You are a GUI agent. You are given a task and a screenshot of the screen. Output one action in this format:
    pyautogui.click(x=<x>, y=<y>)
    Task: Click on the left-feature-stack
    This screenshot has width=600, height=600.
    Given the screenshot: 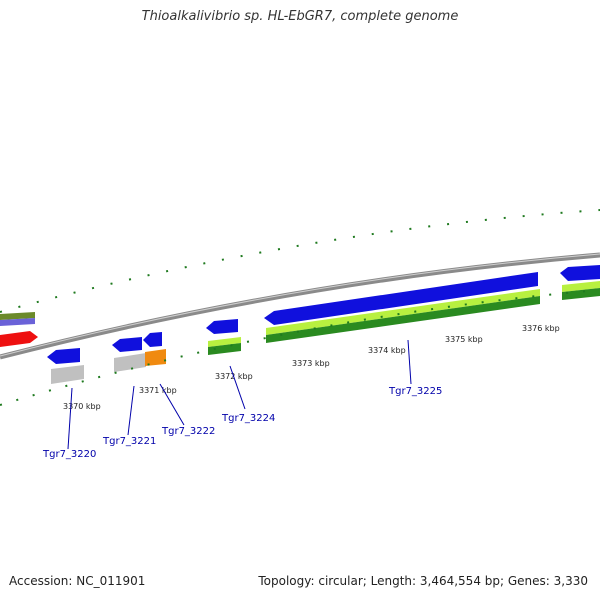 What is the action you would take?
    pyautogui.click(x=19, y=329)
    